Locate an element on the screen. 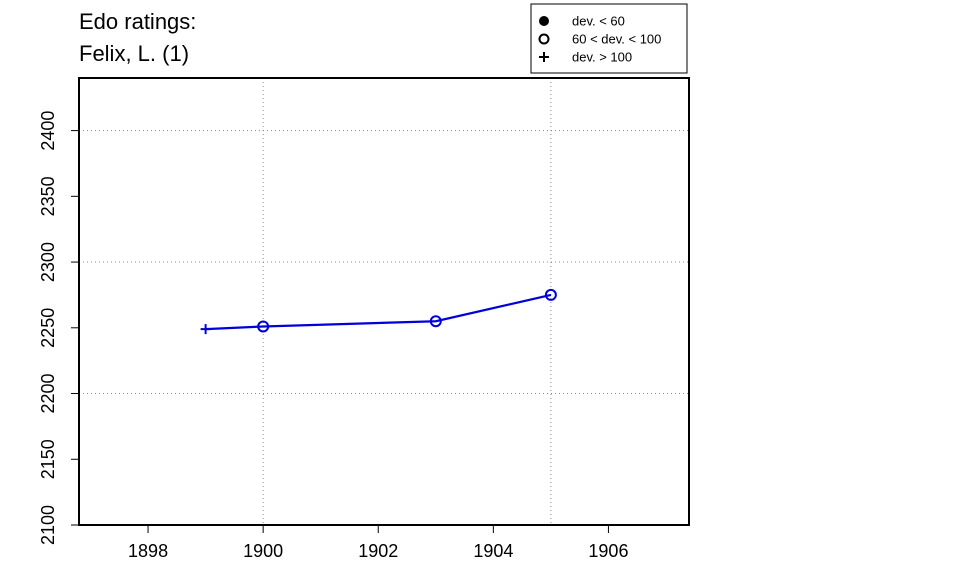 This screenshot has height=576, width=960. x-tick-label: 1906 is located at coordinates (608, 551).